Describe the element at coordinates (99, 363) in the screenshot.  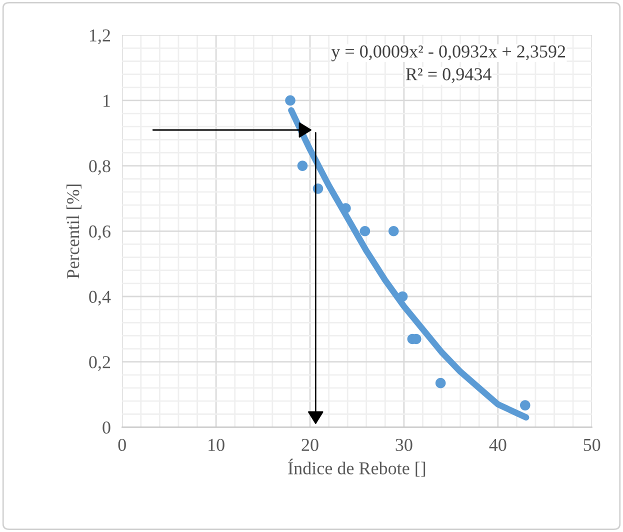
I see `y-tick-label: 0,2` at that location.